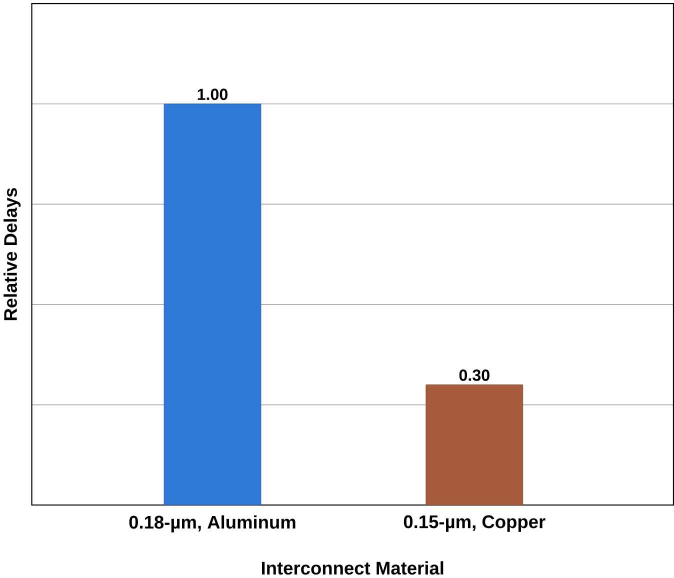  What do you see at coordinates (475, 523) in the screenshot?
I see `x-tick-label: 0.15-µm, Copper` at bounding box center [475, 523].